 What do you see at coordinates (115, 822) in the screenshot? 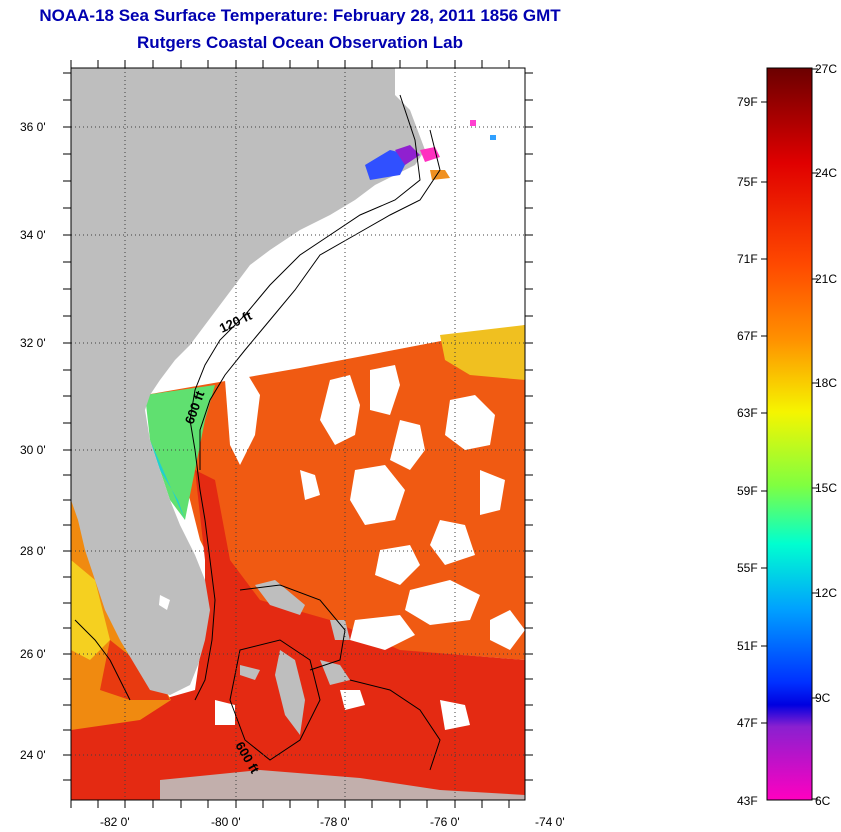
I see `lon-label-82: -82 0'` at bounding box center [115, 822].